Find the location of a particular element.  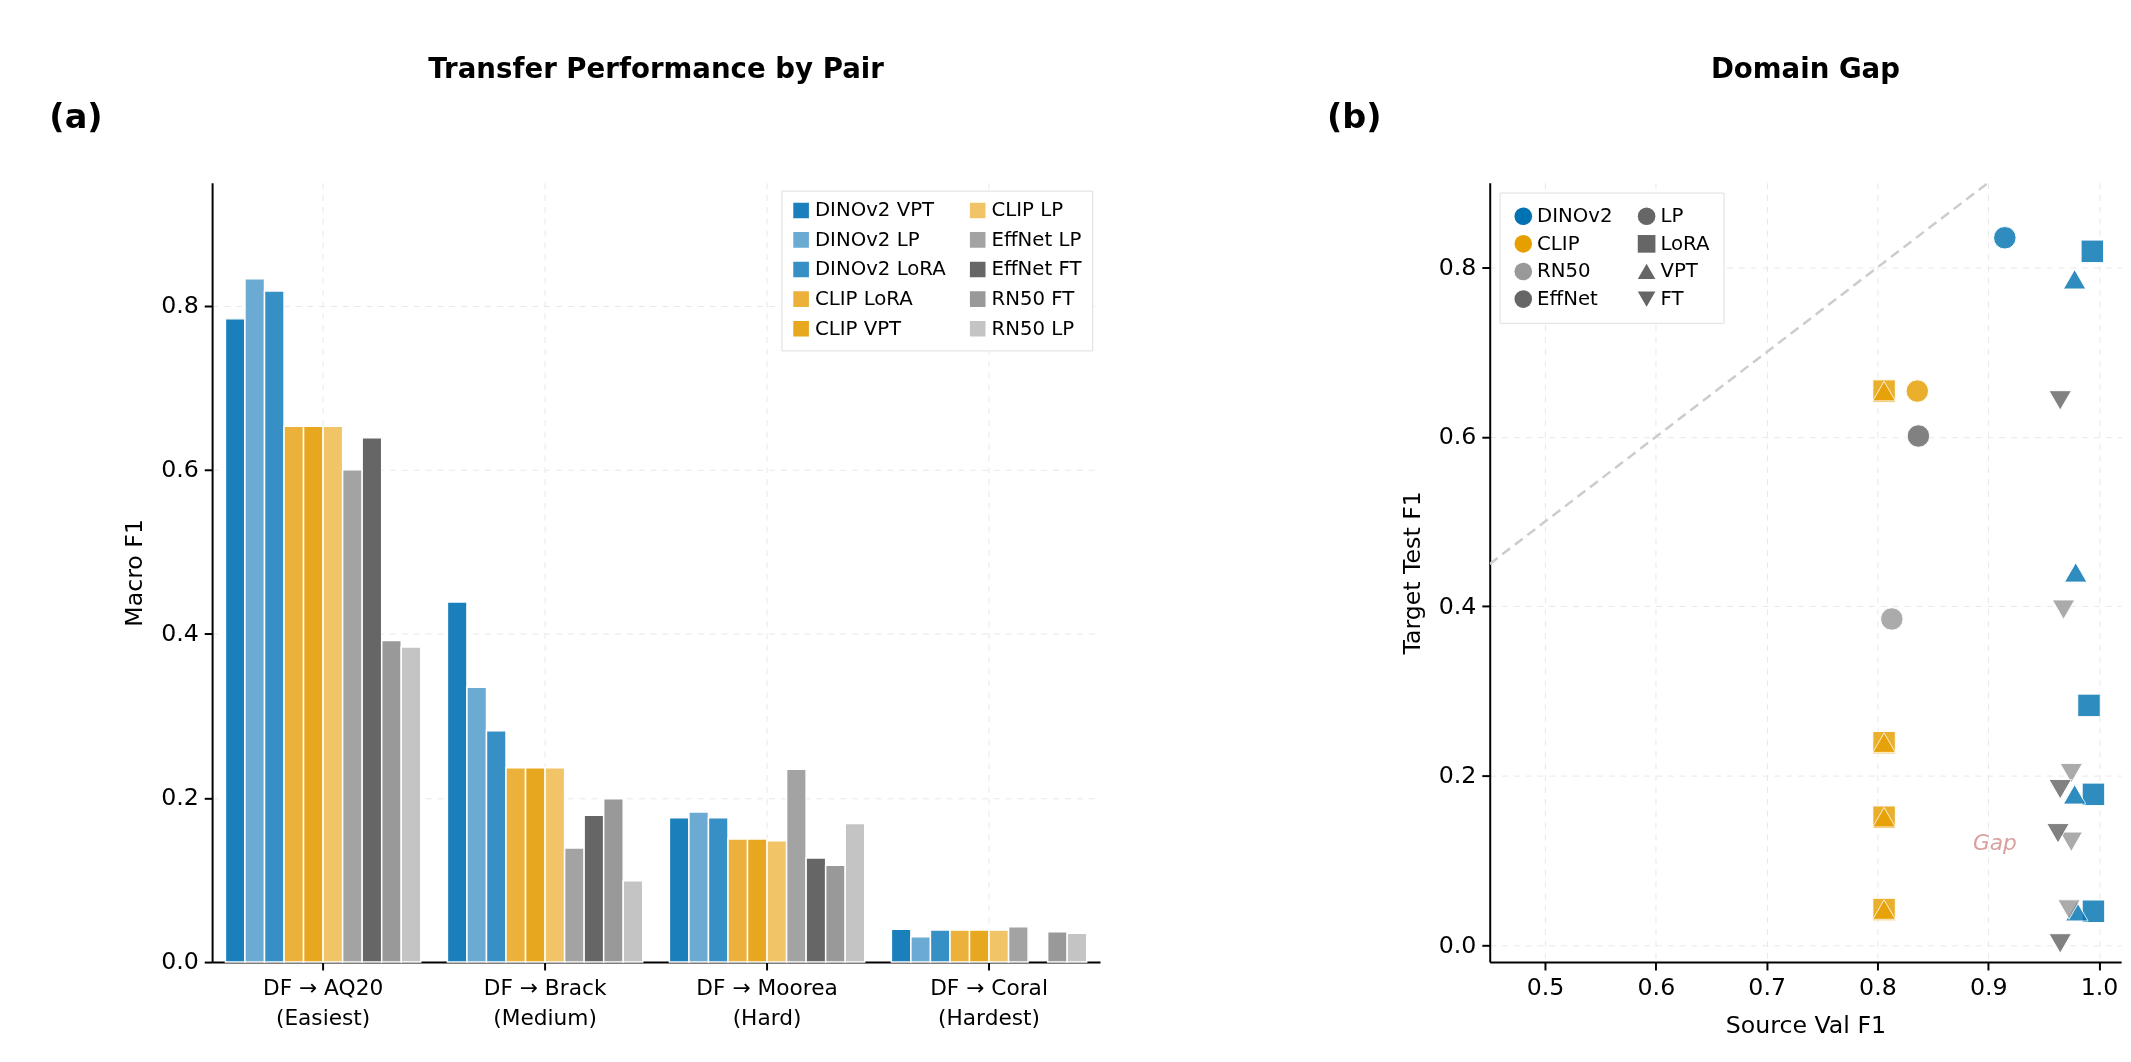

legend-label: RN50 FT is located at coordinates (1033, 299).